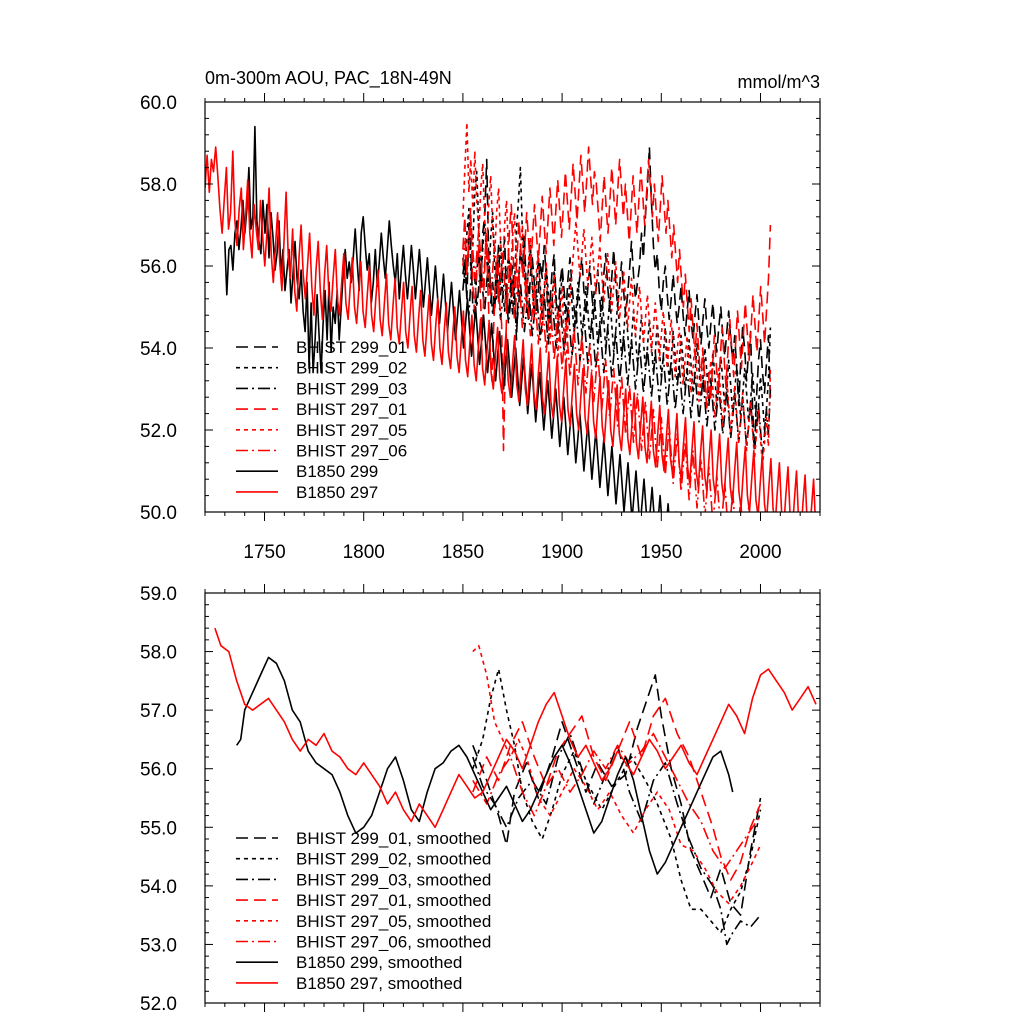 The width and height of the screenshot is (1024, 1024). Describe the element at coordinates (351, 409) in the screenshot. I see `legend-label: BHIST 297_01` at that location.